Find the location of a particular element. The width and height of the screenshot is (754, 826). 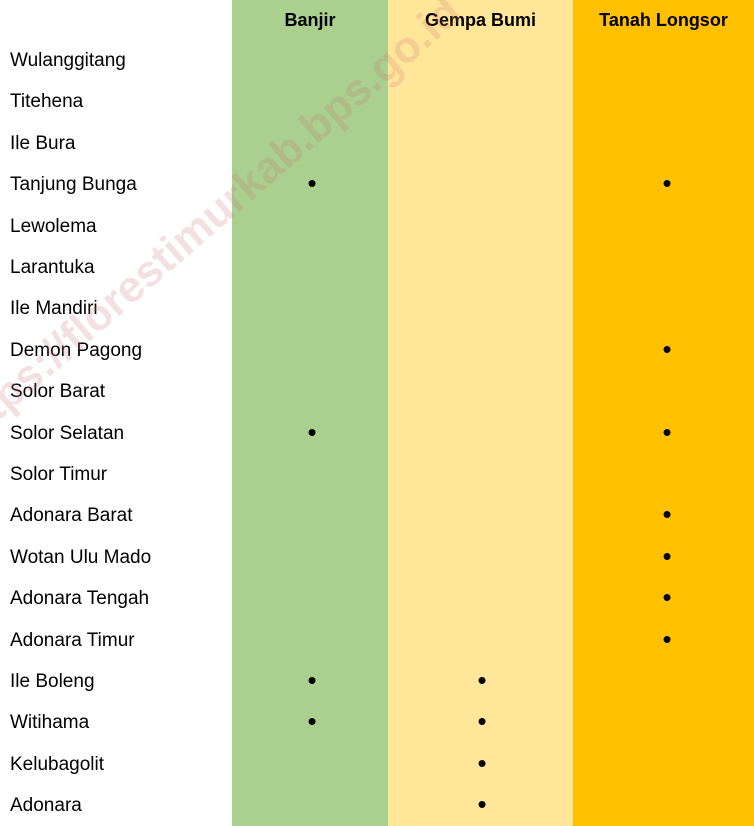

row-label: Wotan Ulu Mado is located at coordinates (81, 557).